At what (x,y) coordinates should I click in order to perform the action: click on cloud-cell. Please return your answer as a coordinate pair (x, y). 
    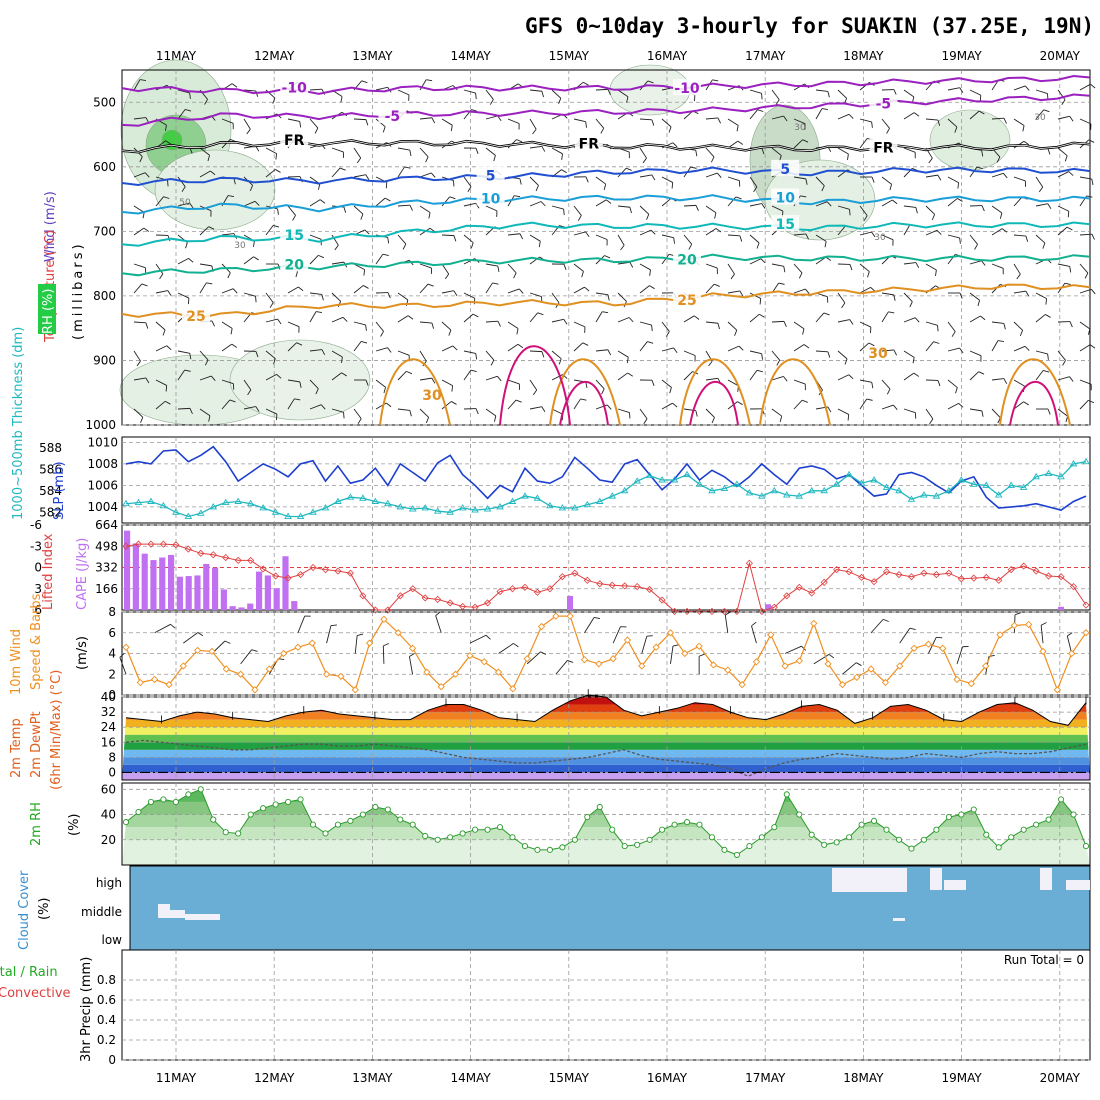
    Looking at the image, I should click on (899, 919).